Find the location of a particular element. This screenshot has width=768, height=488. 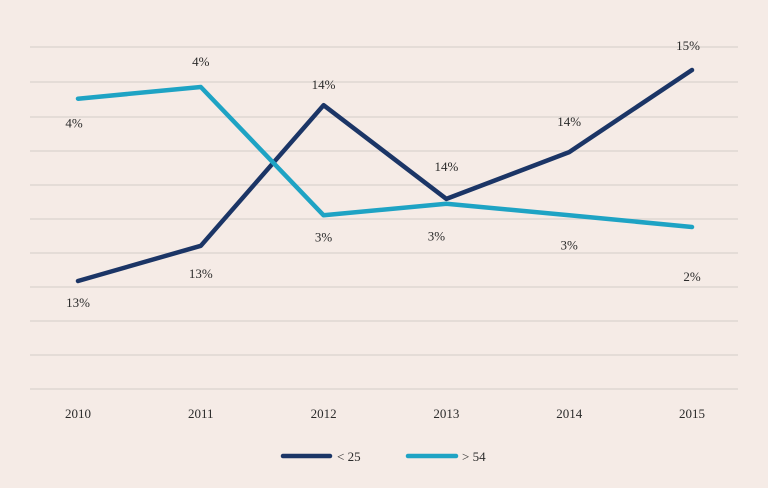

data-label-s0-1: 13% is located at coordinates (201, 273).